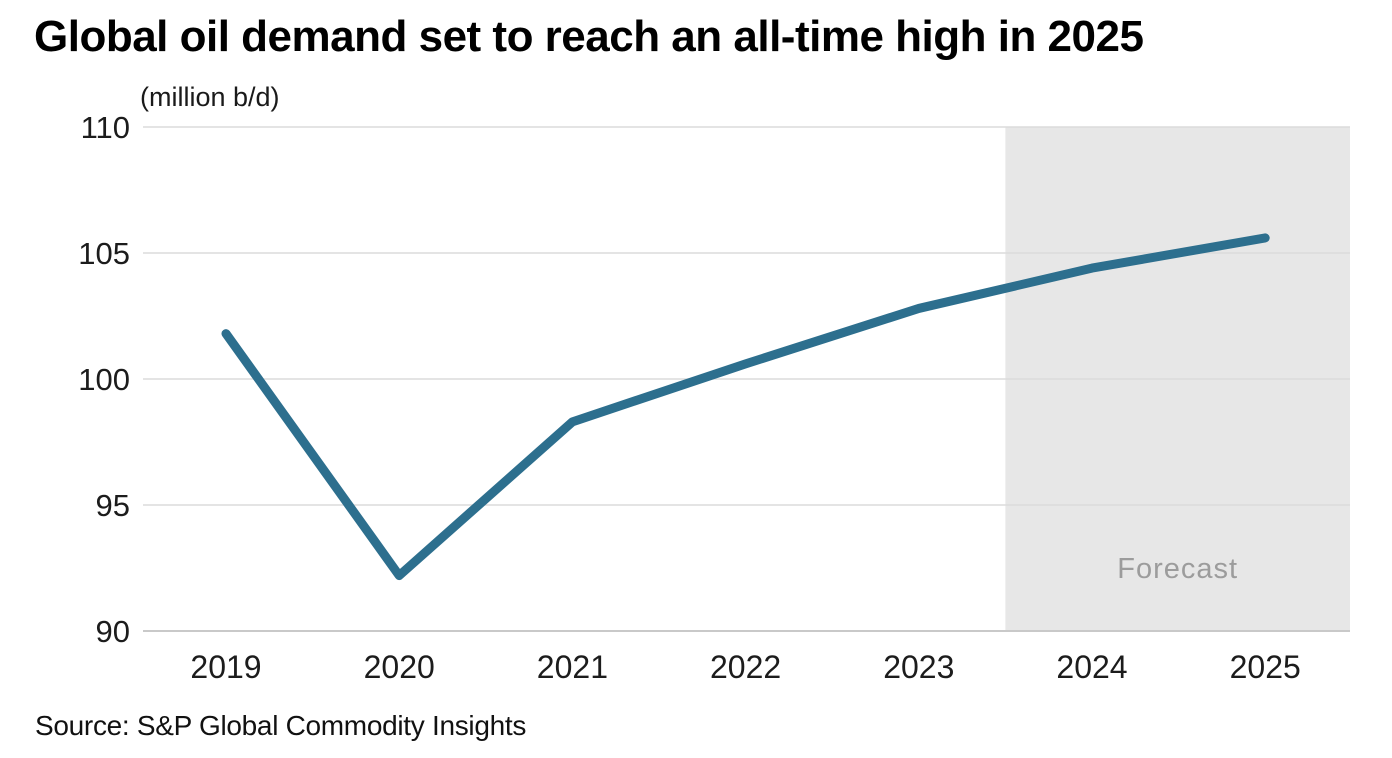 This screenshot has width=1392, height=758. Describe the element at coordinates (113, 505) in the screenshot. I see `y-tick-label: 95` at that location.